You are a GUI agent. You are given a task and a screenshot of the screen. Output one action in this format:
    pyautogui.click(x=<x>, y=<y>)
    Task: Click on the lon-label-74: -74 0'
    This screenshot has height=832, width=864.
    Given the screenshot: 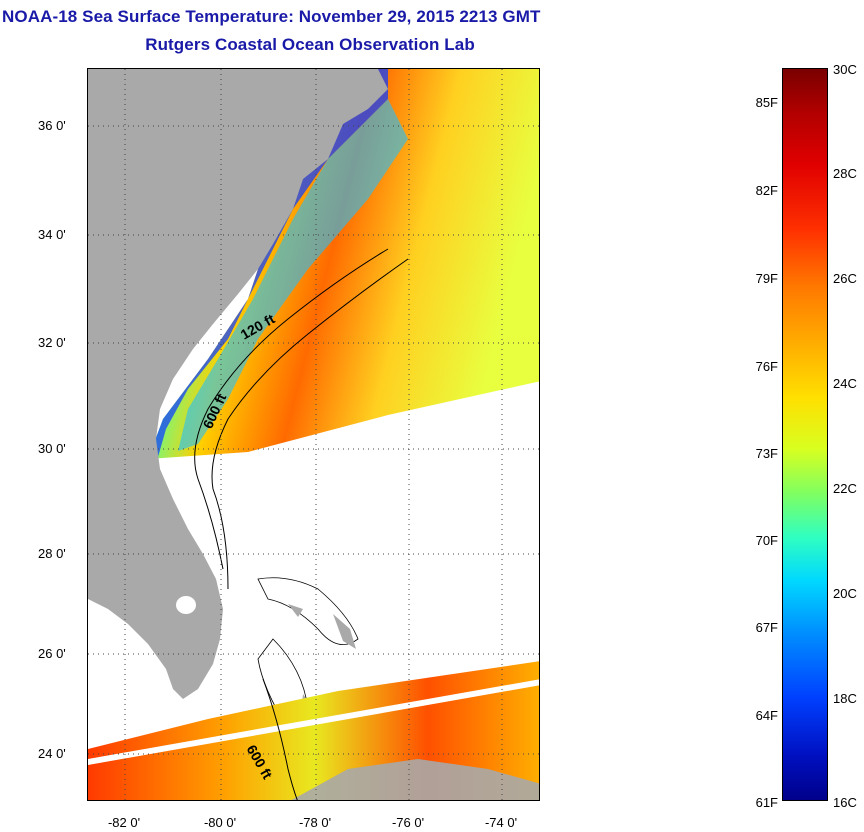 What is the action you would take?
    pyautogui.click(x=501, y=822)
    